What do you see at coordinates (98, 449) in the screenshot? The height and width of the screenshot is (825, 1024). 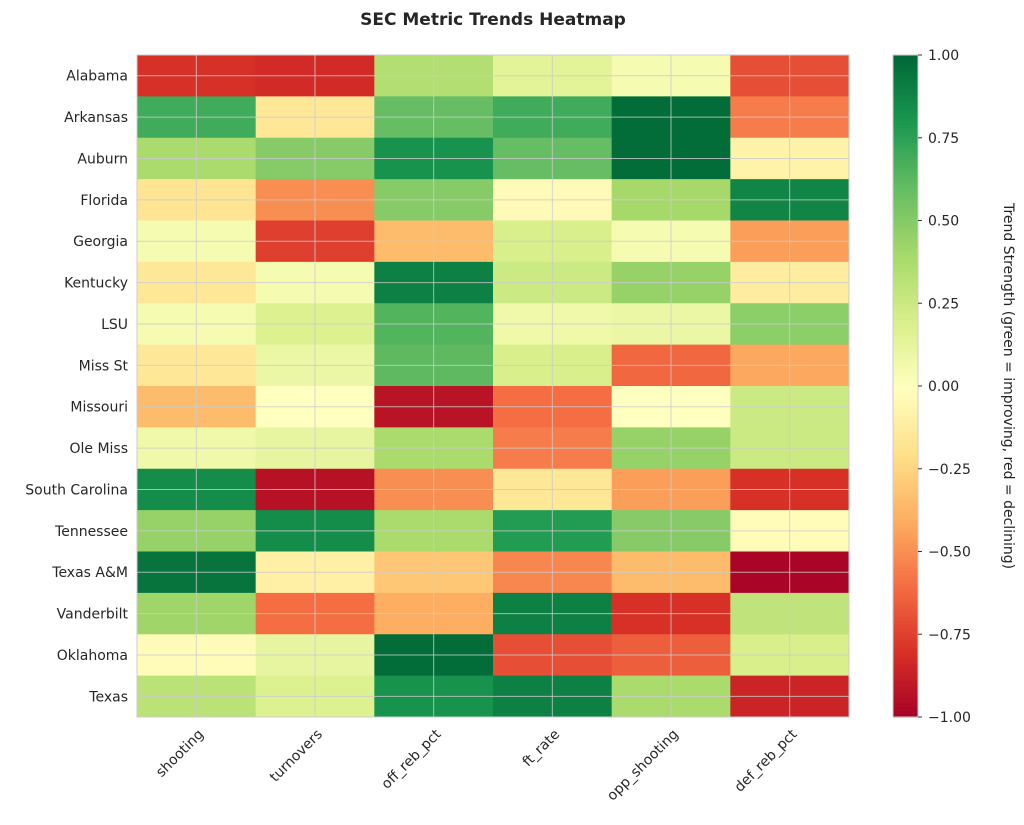 I see `y-tick-label: Ole Miss` at bounding box center [98, 449].